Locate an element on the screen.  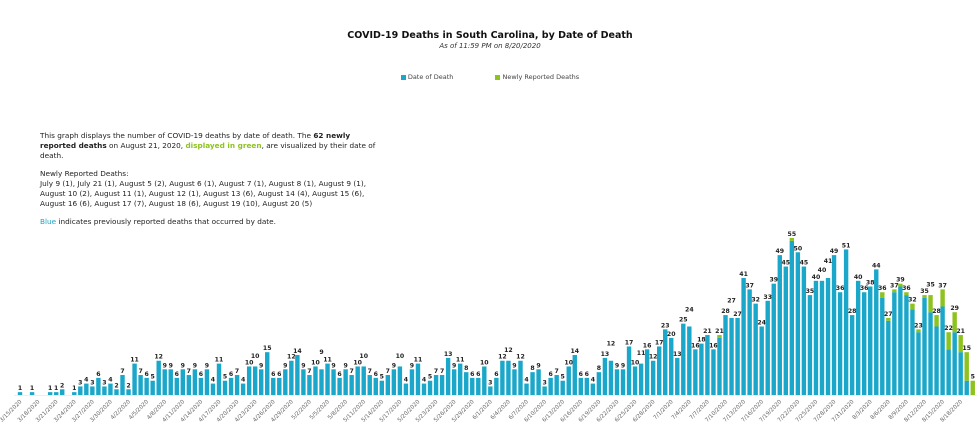
legend-item-newly-reported: Newly Reported Deaths is located at coordinates (537, 77).